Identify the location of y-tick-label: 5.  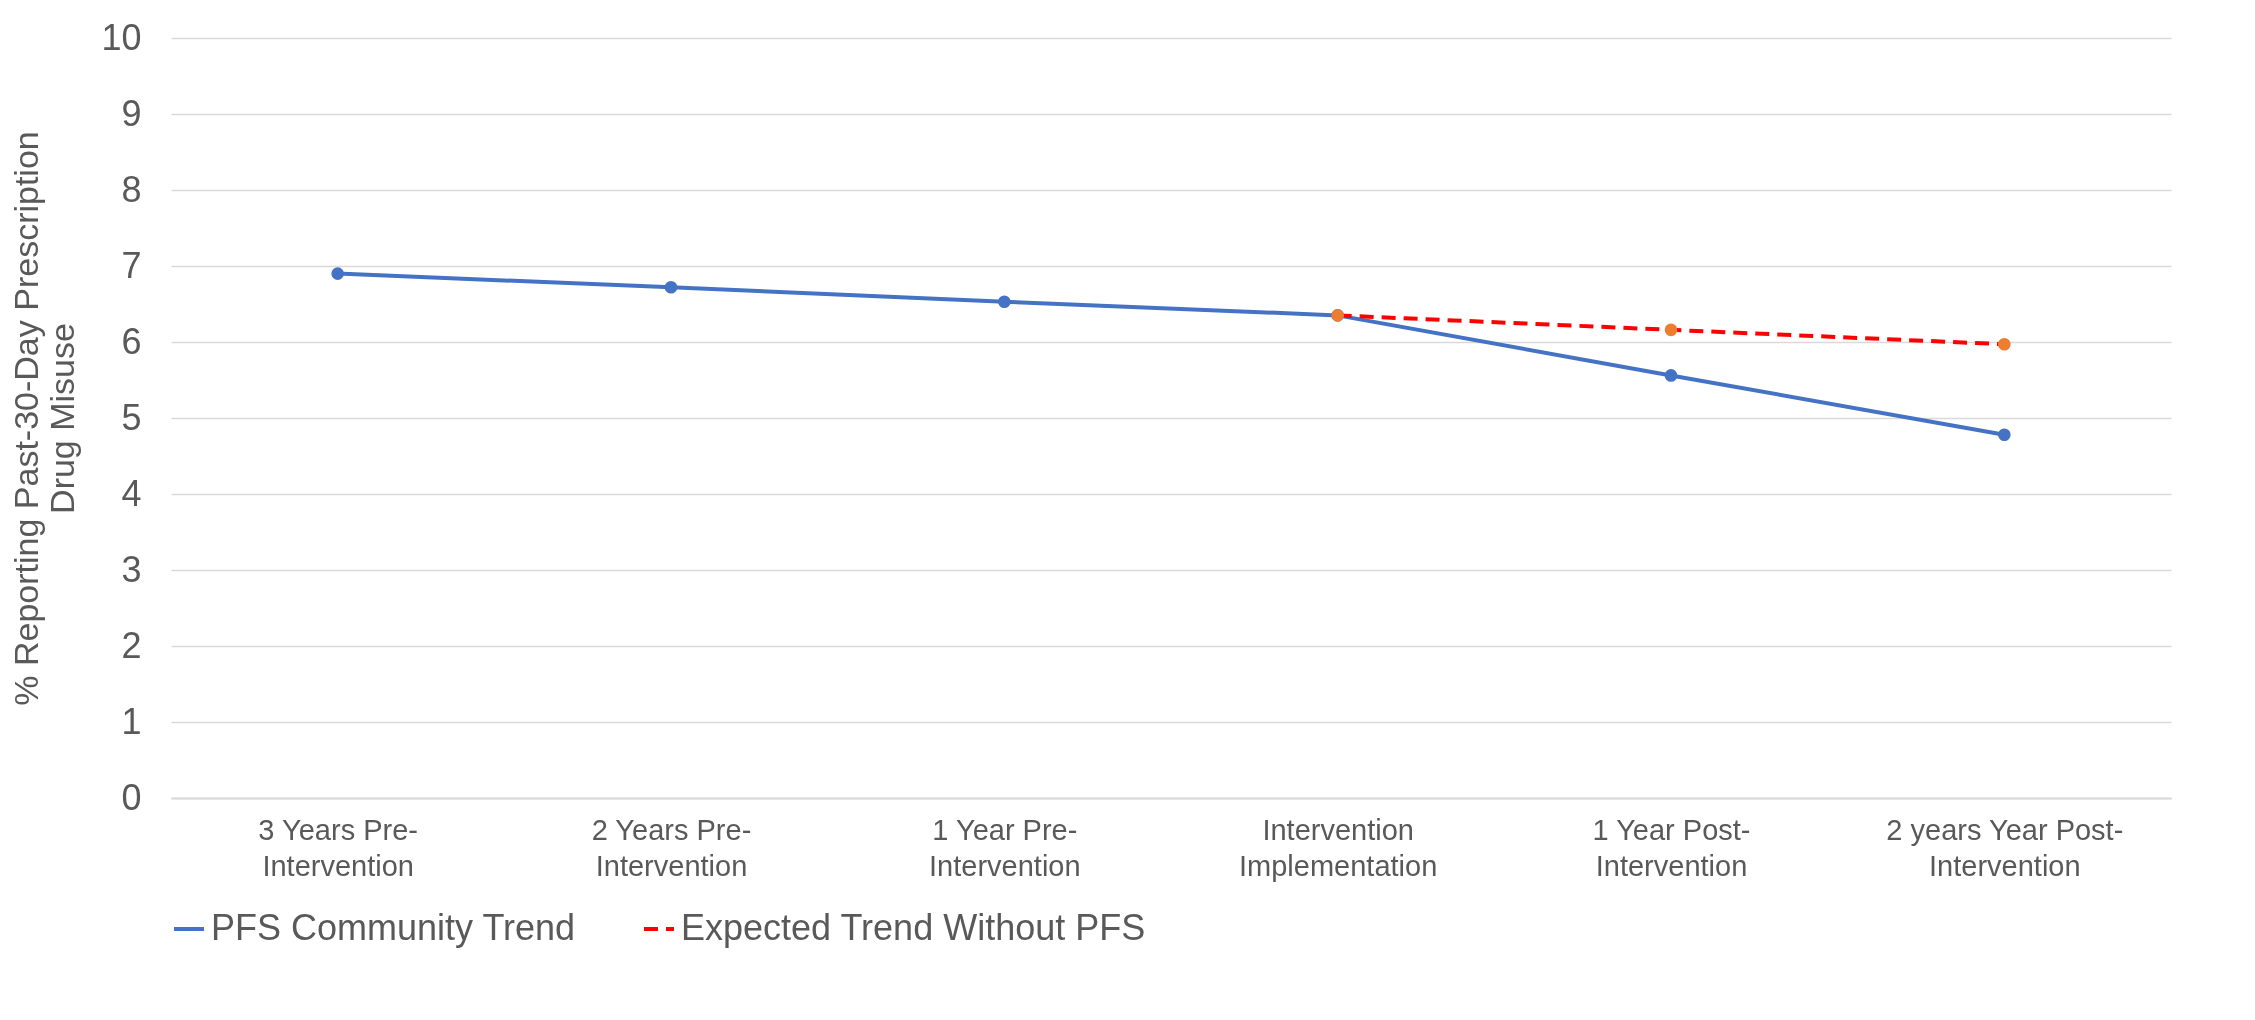
(131, 417).